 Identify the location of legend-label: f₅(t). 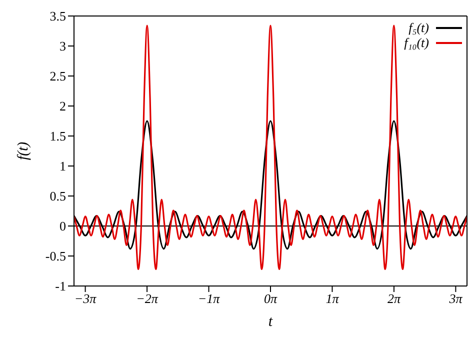
(419, 27).